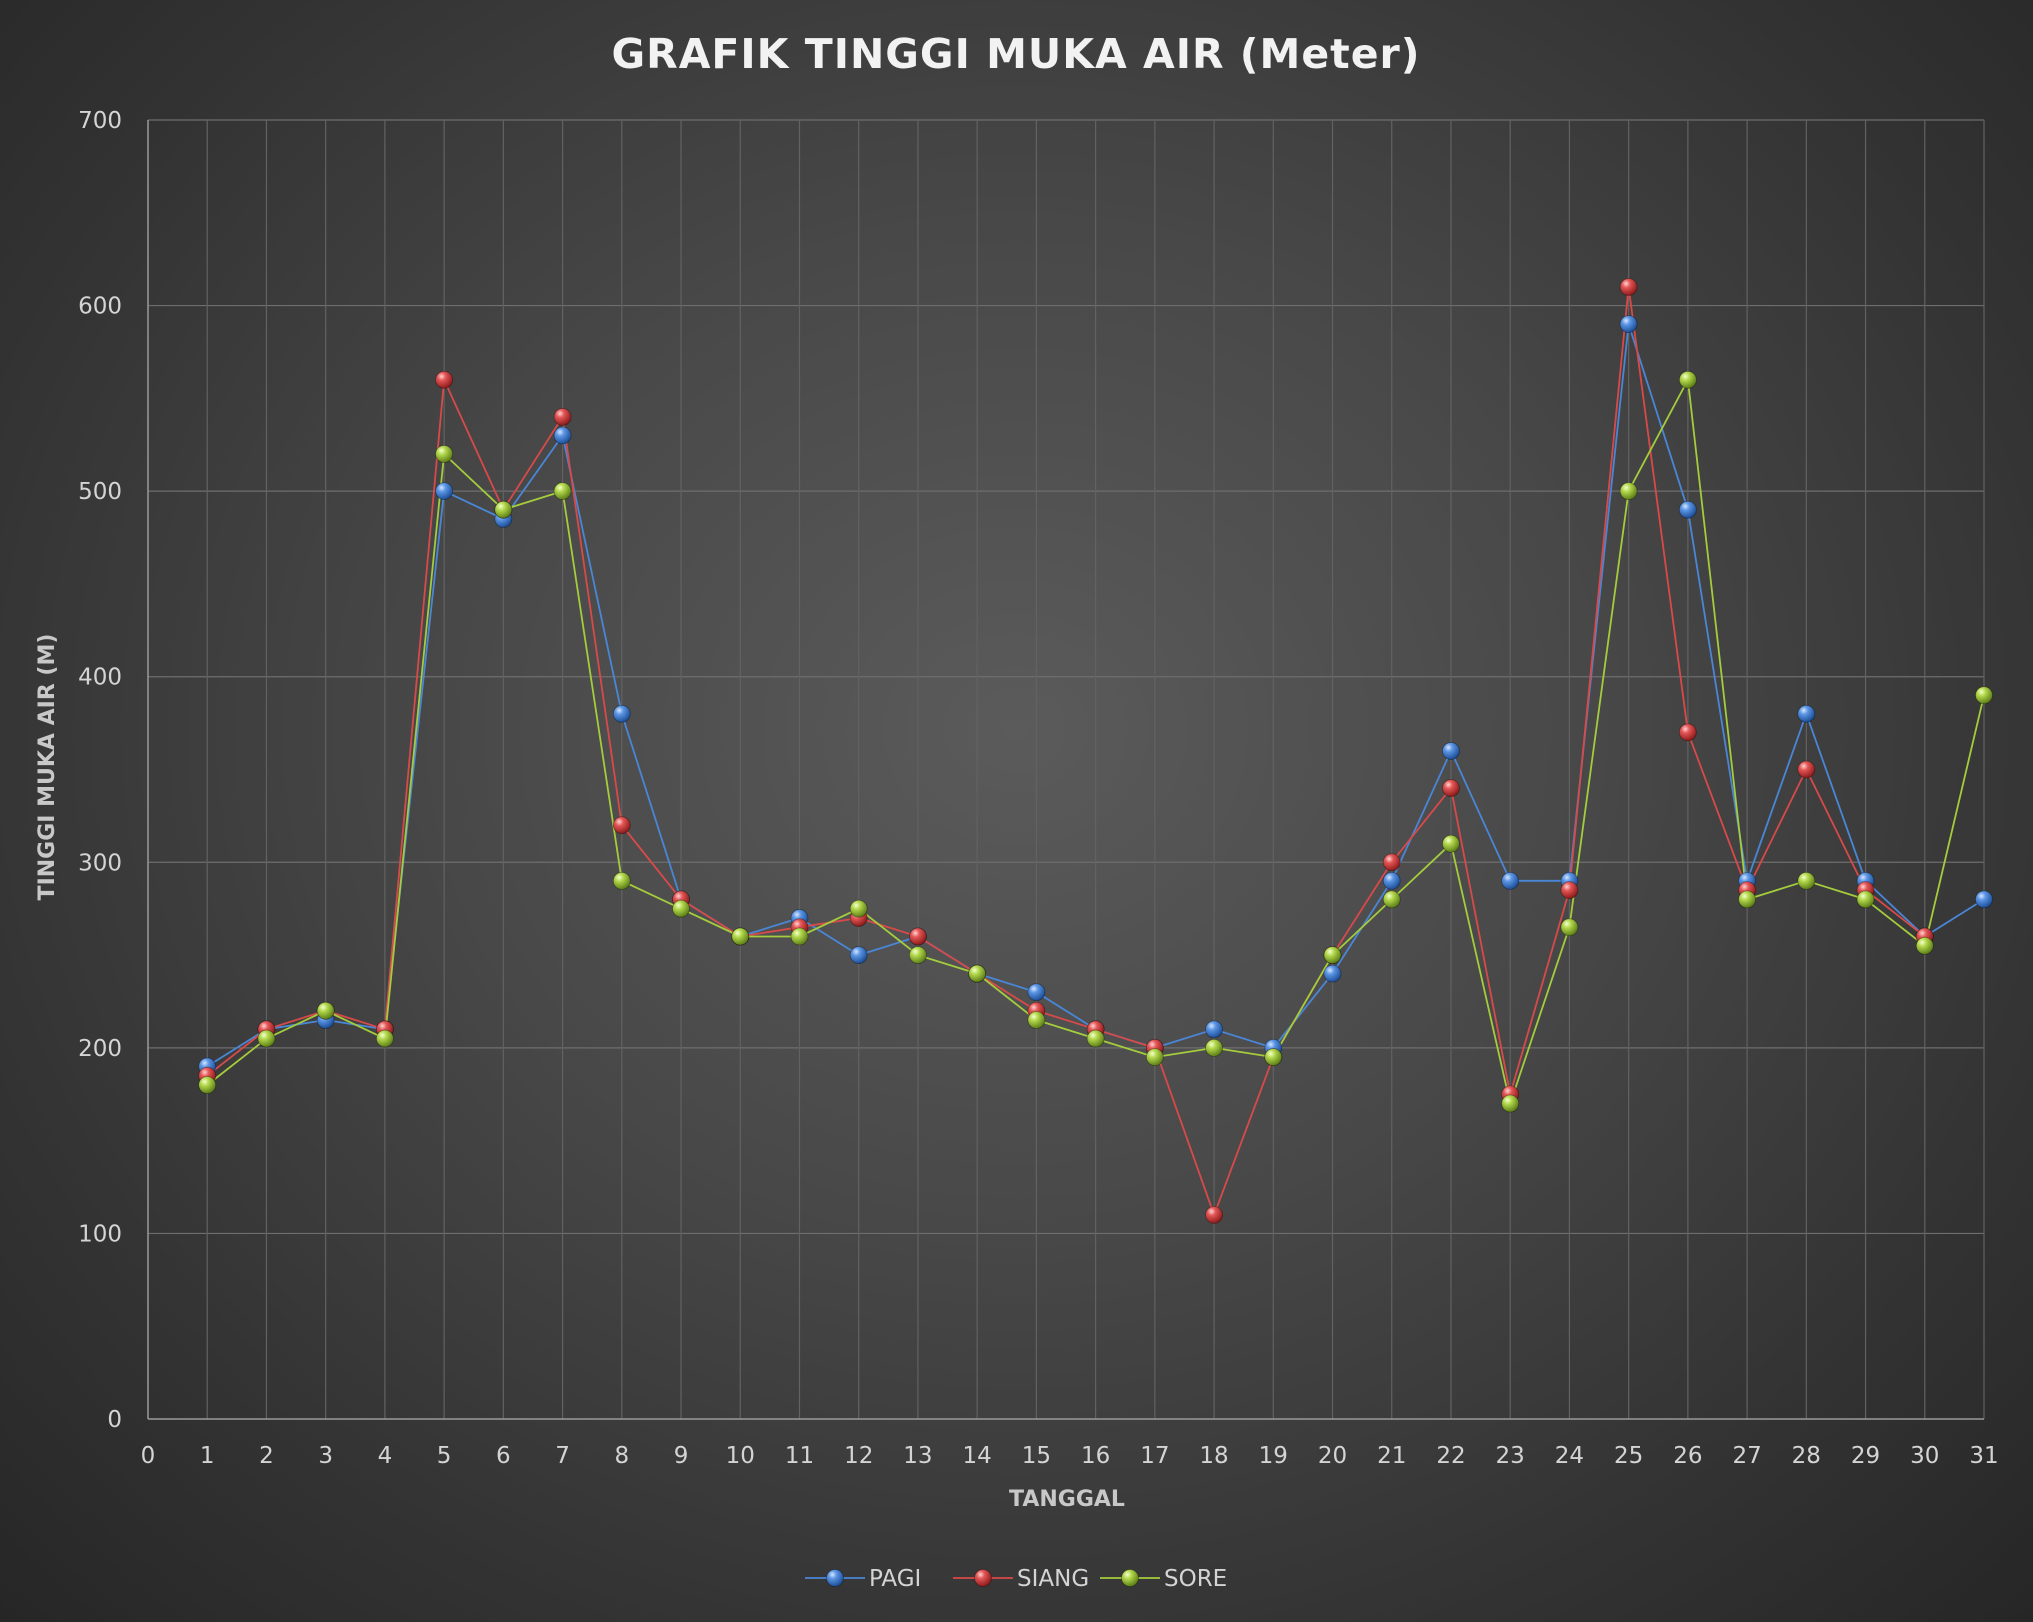  I want to click on legend-label-siang: SIANG, so click(1053, 1579).